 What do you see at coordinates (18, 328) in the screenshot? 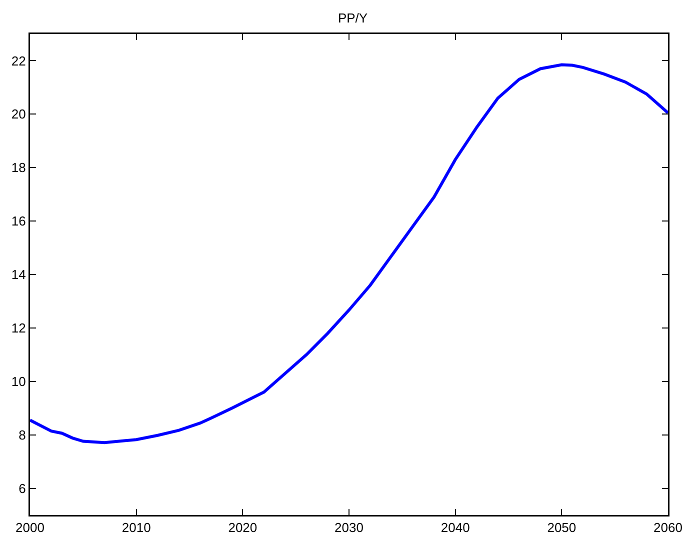
I see `y-tick-label: 12` at bounding box center [18, 328].